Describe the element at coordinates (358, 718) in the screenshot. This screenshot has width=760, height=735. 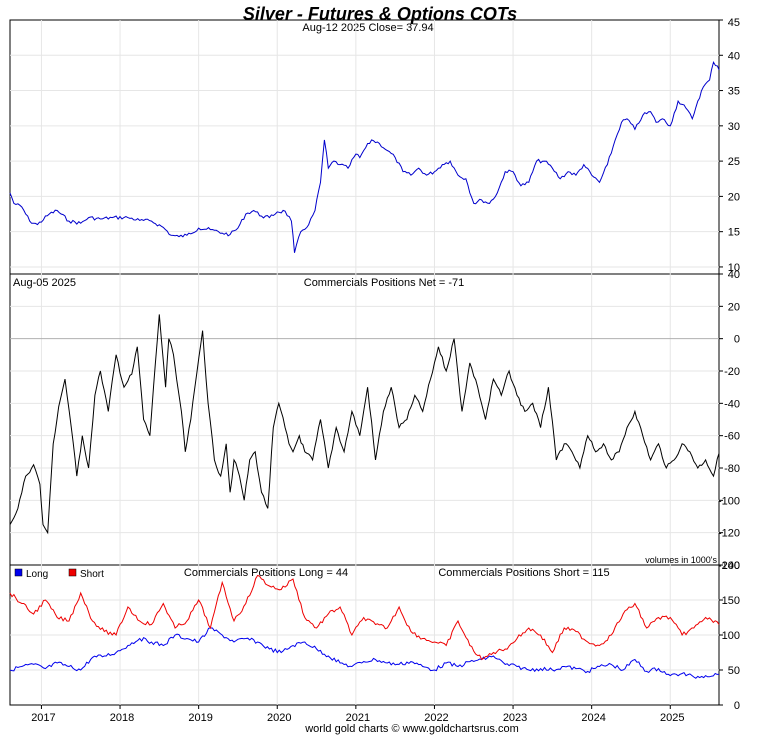
I see `x-tick-label: 2021` at that location.